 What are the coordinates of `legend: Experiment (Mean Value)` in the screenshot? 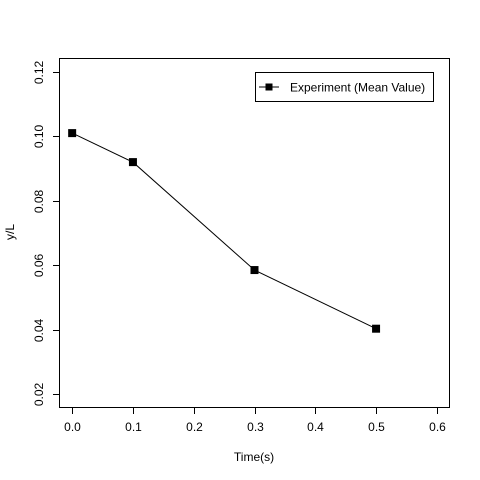 It's located at (345, 87).